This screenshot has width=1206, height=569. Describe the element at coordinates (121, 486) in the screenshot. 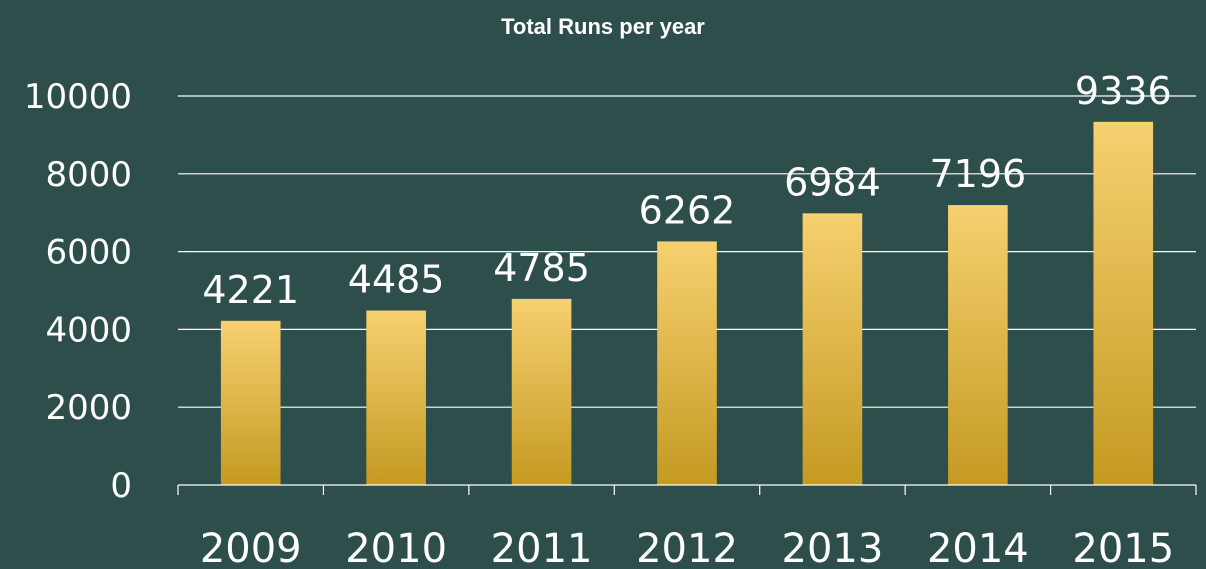

I see `y-tick-label: 0` at that location.